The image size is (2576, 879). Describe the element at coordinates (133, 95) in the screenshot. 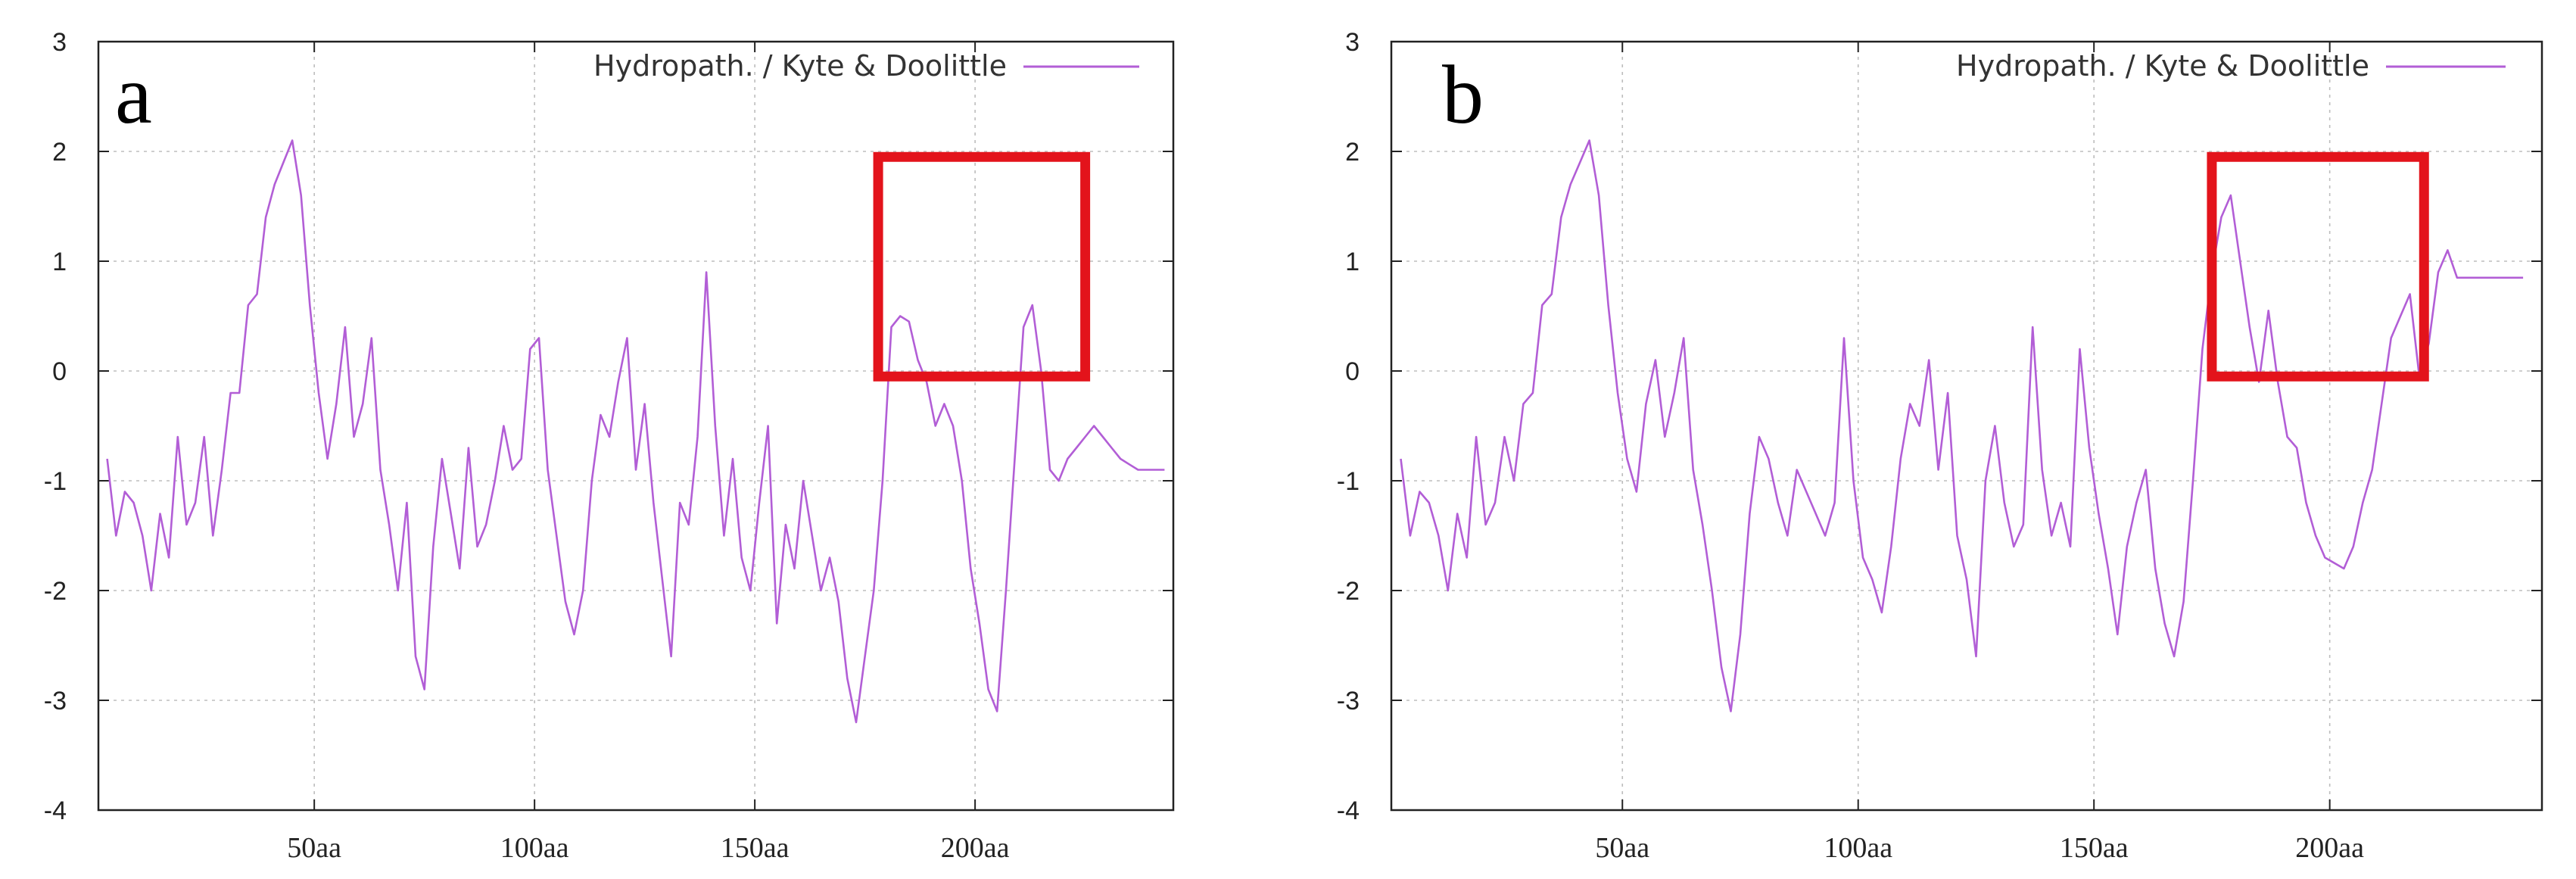

I see `panel-label: a` at that location.